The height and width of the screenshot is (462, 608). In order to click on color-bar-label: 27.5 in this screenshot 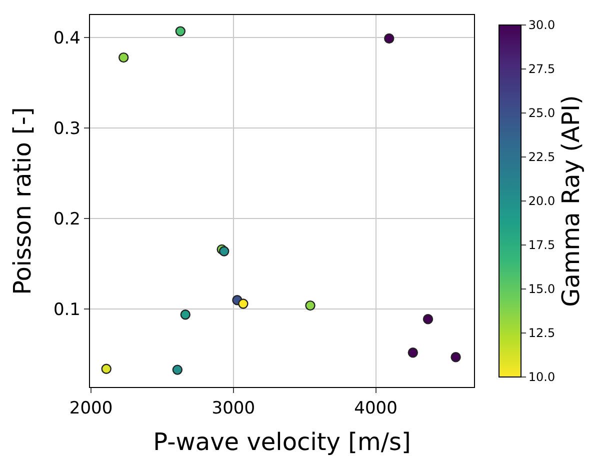, I will do `click(542, 69)`.